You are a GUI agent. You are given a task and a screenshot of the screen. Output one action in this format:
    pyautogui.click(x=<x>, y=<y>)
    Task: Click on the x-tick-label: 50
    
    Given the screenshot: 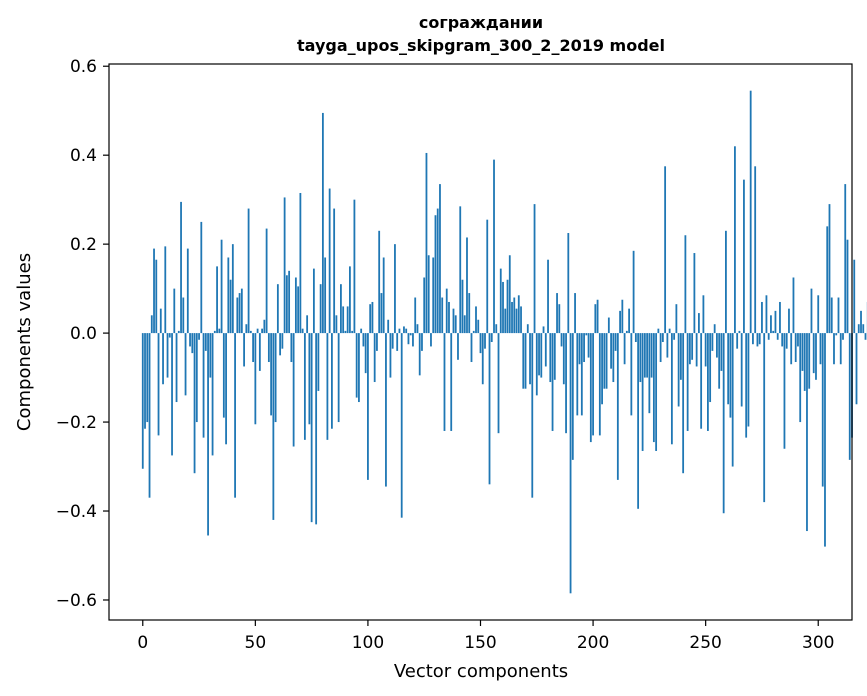 What is the action you would take?
    pyautogui.click(x=256, y=643)
    